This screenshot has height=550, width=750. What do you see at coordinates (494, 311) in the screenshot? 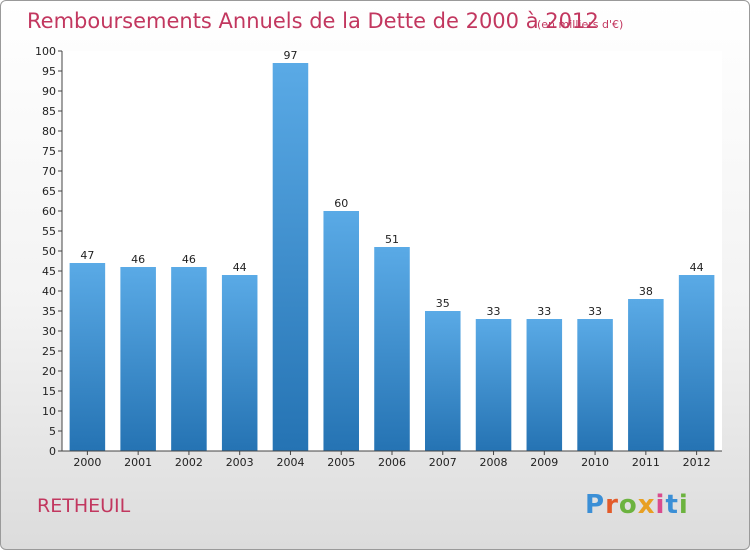
I see `bar-value-label-2008: 33` at bounding box center [494, 311].